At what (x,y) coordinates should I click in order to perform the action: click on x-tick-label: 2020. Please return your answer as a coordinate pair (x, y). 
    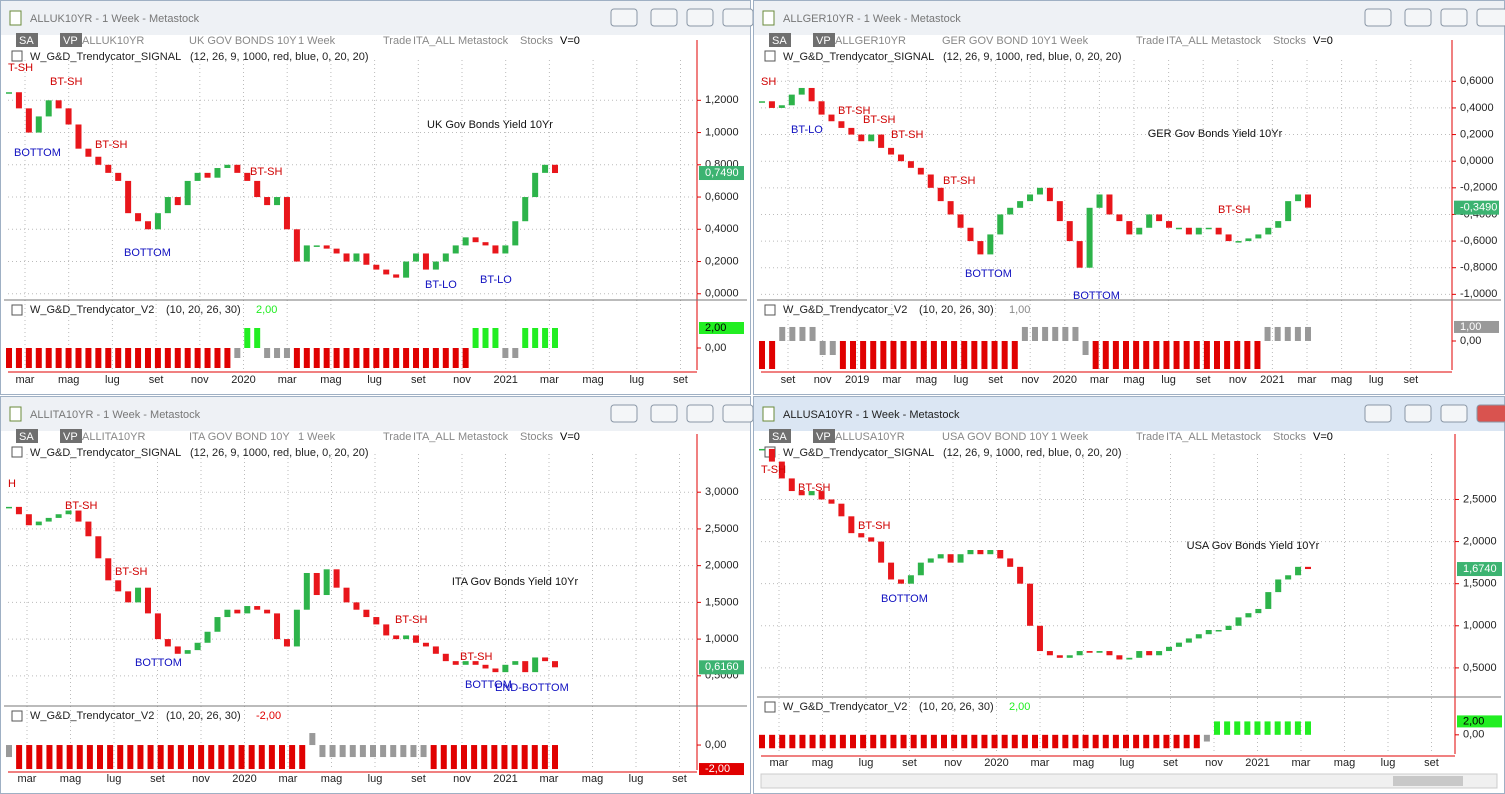
    Looking at the image, I should click on (243, 380).